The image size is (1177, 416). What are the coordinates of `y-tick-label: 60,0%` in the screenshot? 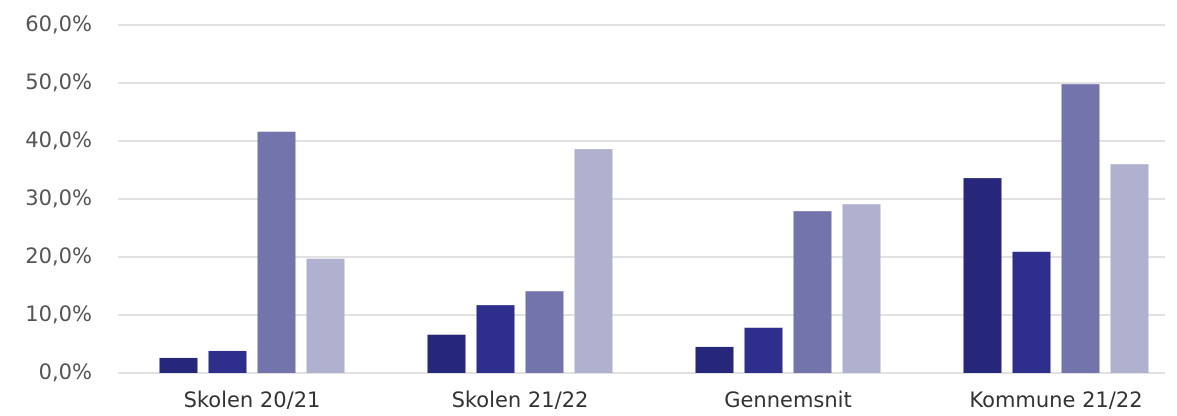 It's located at (58, 24).